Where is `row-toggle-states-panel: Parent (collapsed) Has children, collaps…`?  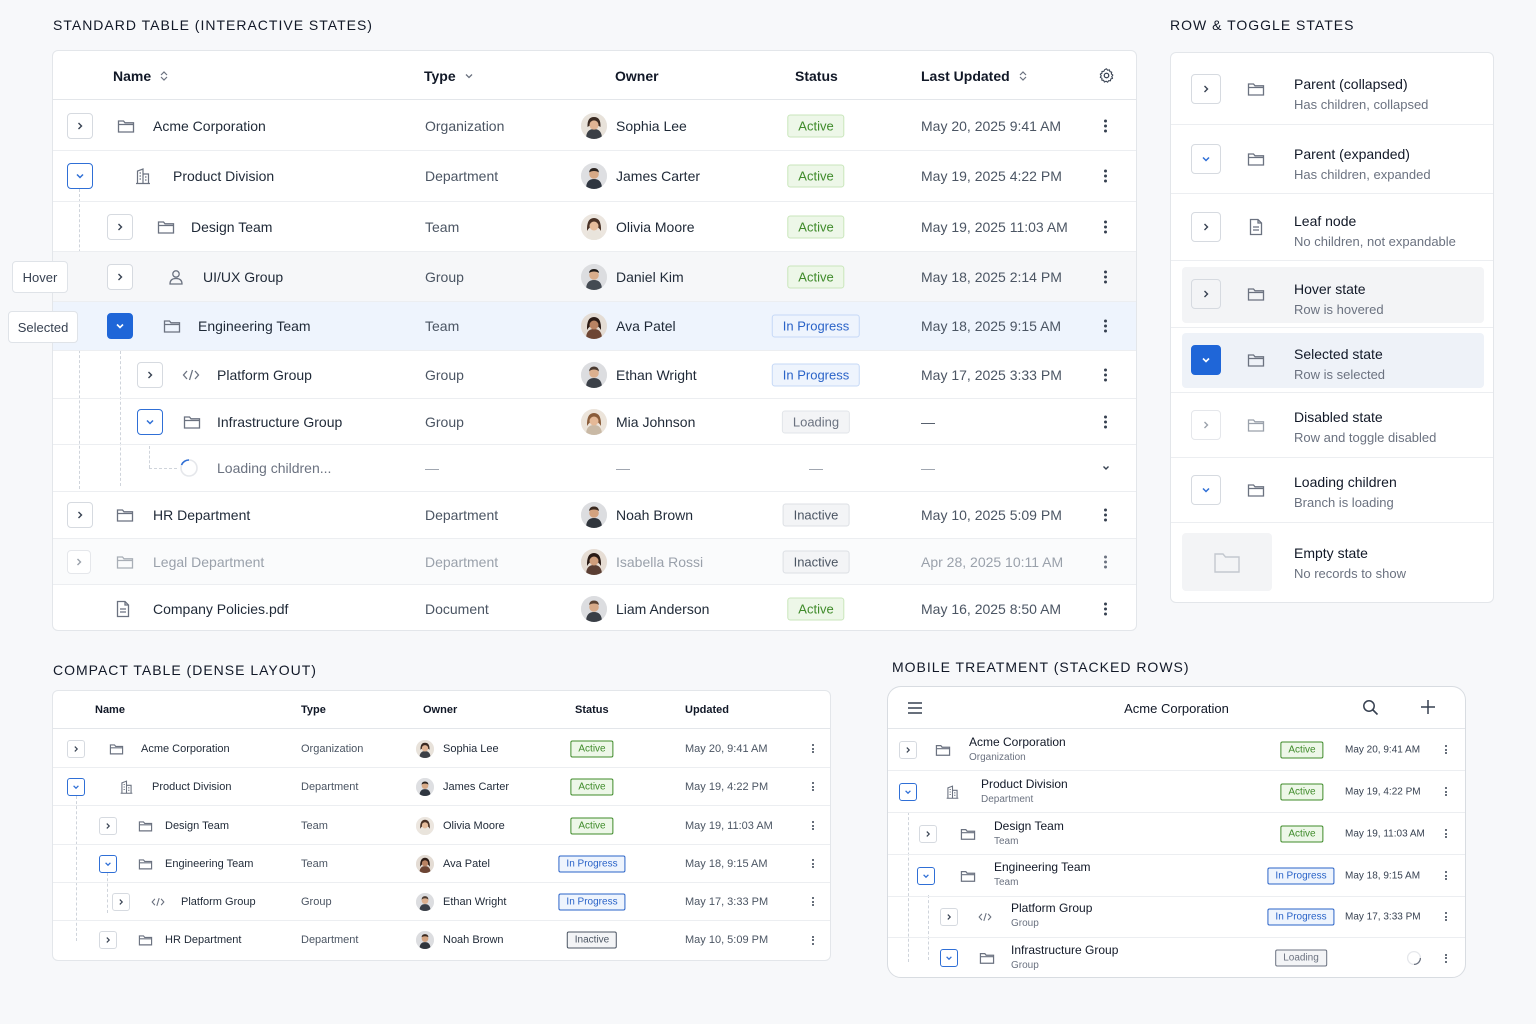 row-toggle-states-panel: Parent (collapsed) Has children, collaps… is located at coordinates (1332, 327).